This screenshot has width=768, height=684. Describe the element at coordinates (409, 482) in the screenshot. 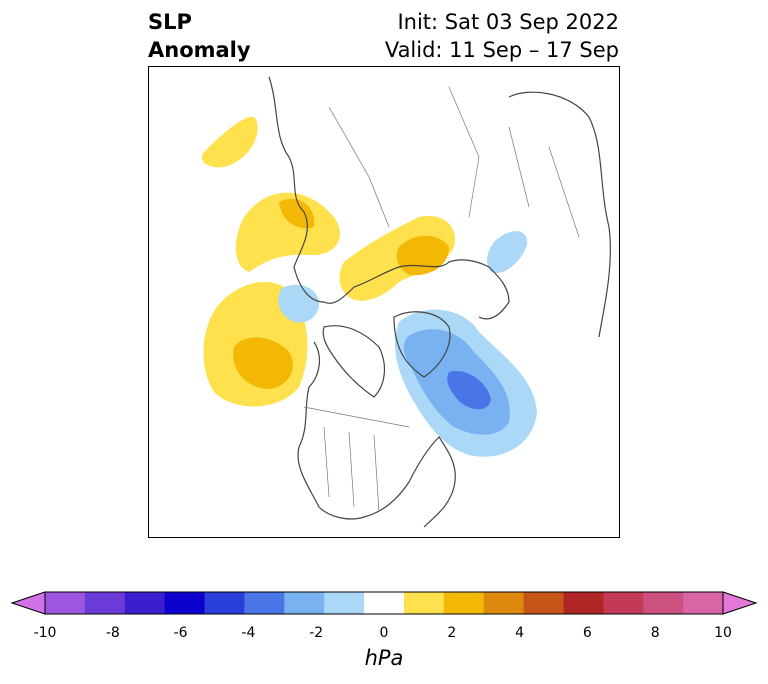

I see `coastline-north-america-east` at that location.